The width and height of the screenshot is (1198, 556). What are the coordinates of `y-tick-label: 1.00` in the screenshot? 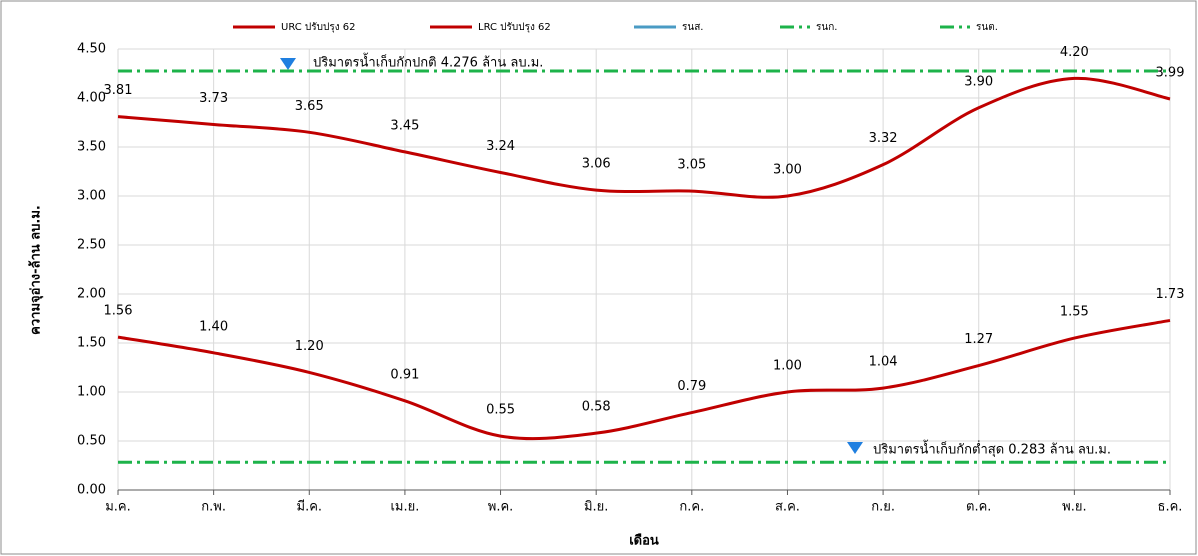 It's located at (91, 392).